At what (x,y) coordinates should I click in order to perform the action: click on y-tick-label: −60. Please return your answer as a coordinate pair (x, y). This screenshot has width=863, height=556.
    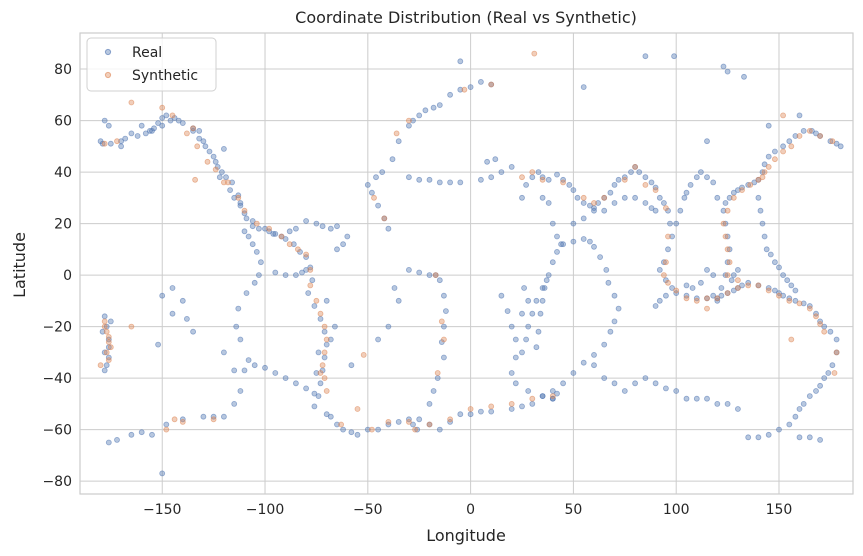
    Looking at the image, I should click on (57, 431).